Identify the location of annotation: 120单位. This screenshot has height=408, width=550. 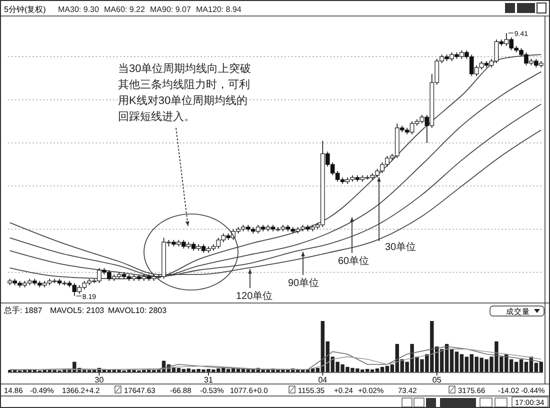
(254, 296).